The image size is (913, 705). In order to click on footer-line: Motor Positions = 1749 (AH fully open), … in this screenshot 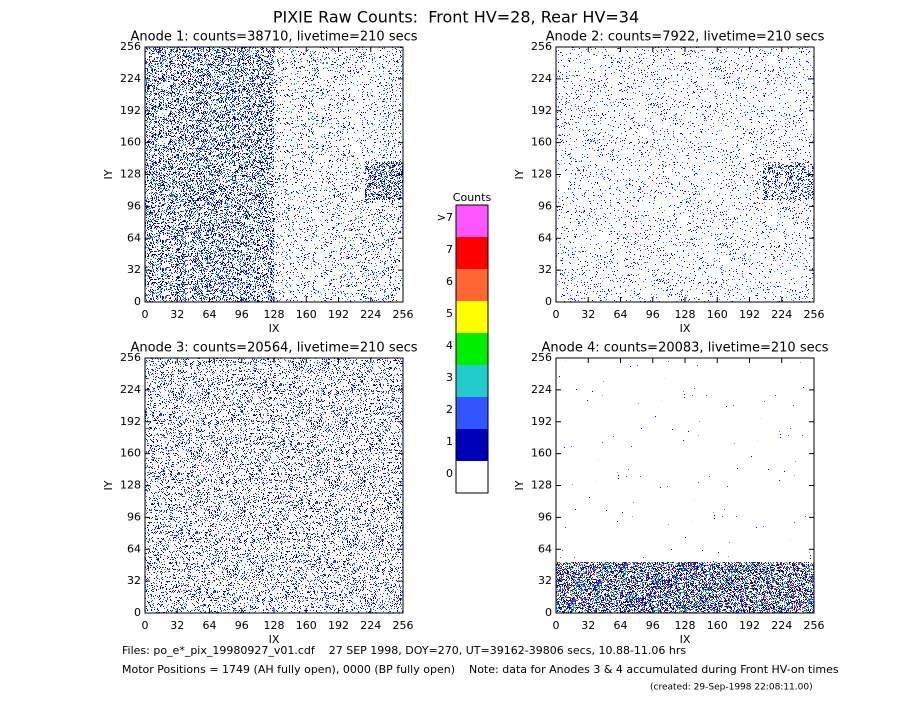, I will do `click(480, 669)`.